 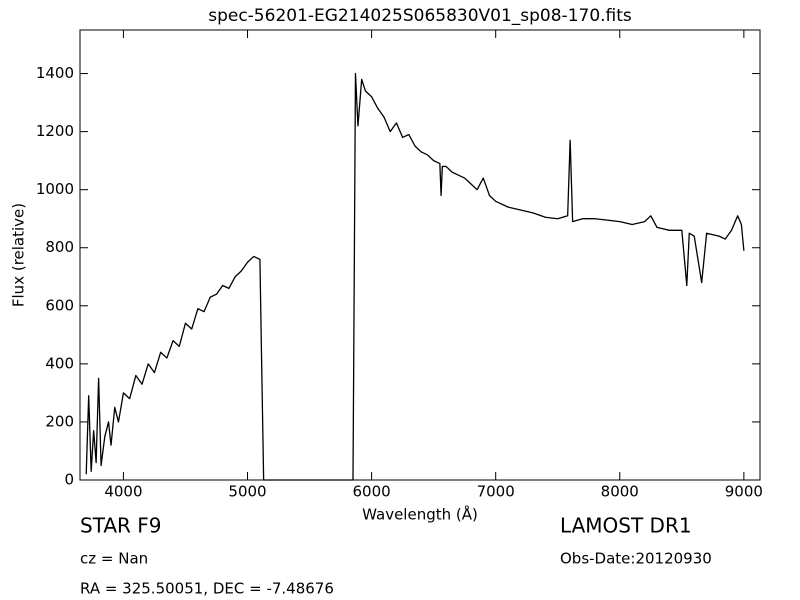 What do you see at coordinates (121, 526) in the screenshot?
I see `annotation: STAR F9` at bounding box center [121, 526].